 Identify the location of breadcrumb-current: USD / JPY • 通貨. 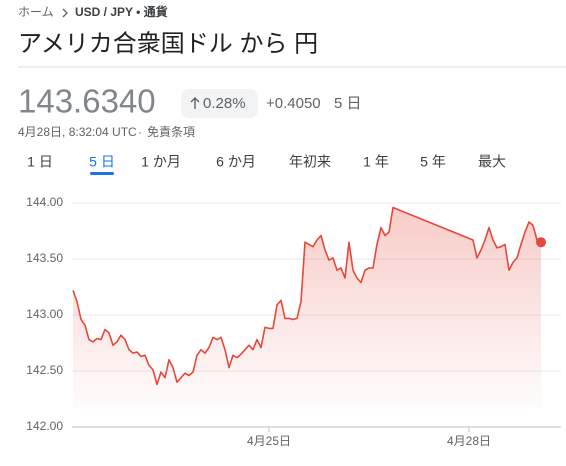
(121, 11).